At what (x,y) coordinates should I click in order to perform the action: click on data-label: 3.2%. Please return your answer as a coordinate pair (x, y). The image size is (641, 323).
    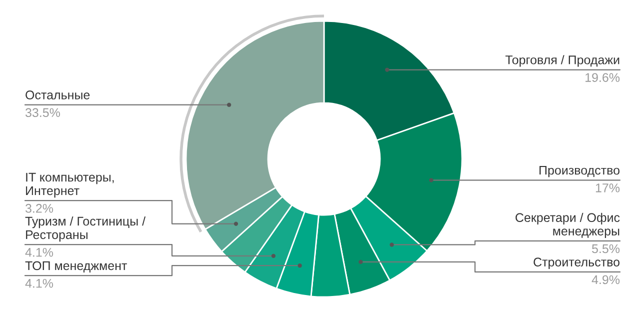
    Looking at the image, I should click on (39, 208).